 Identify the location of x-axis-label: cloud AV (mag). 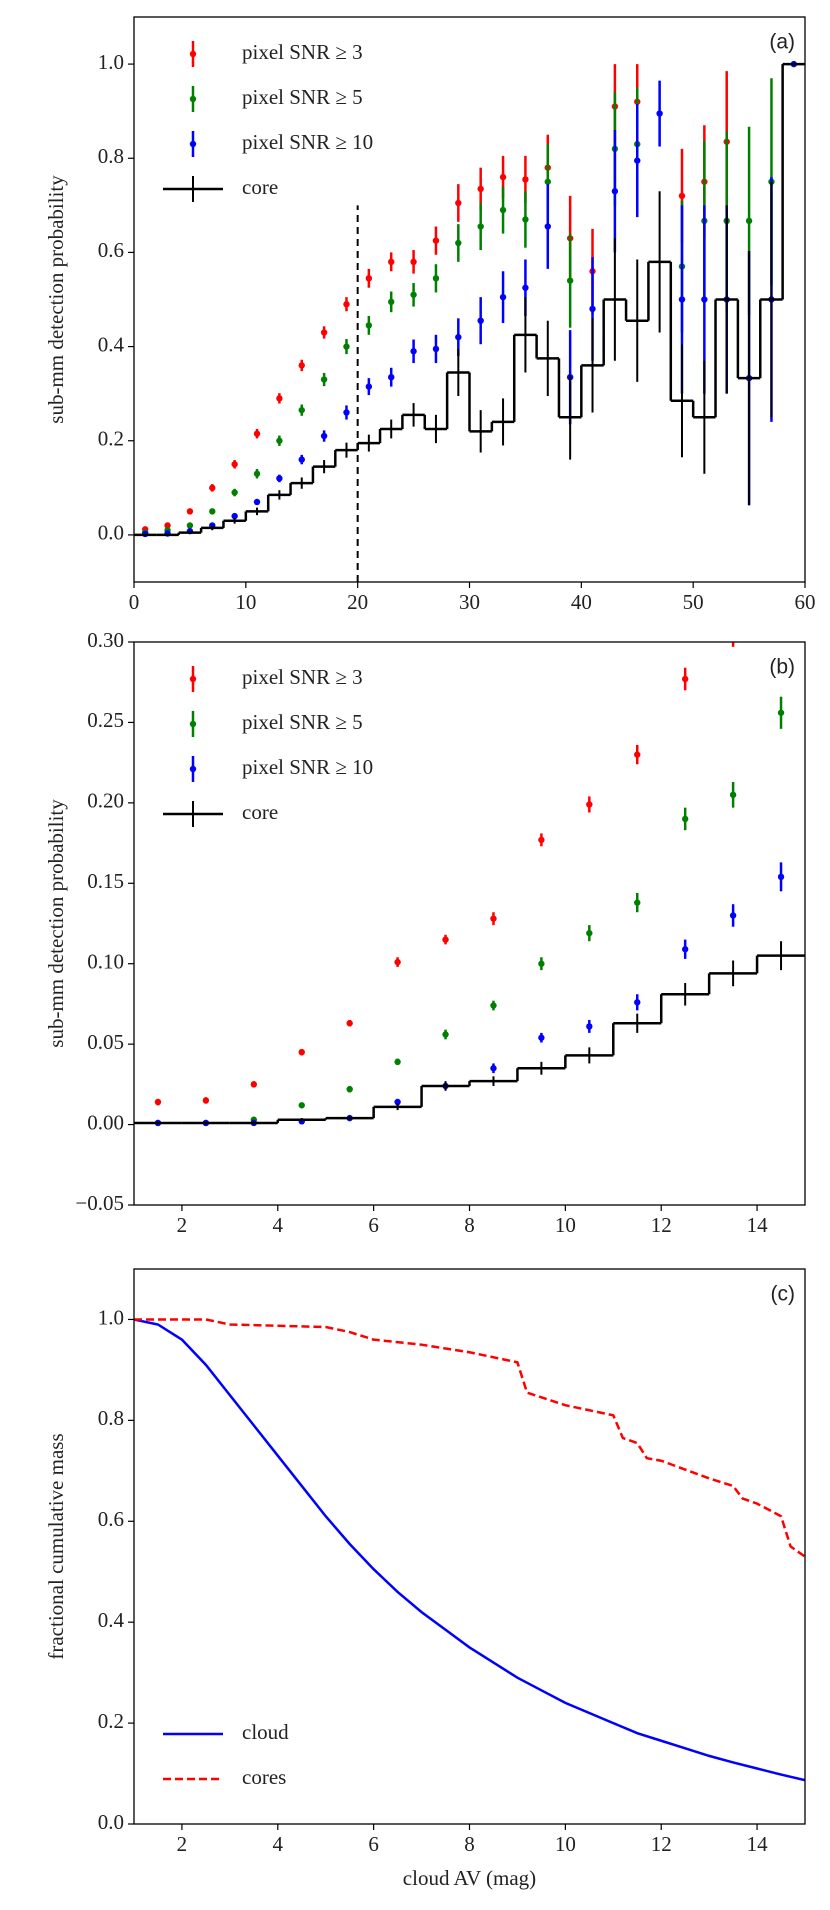
(469, 1878).